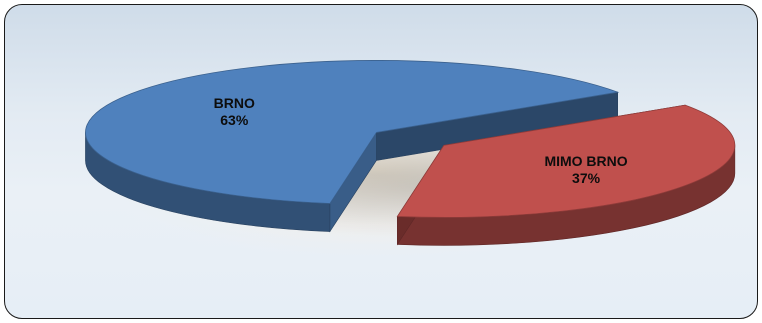 This screenshot has height=323, width=762. I want to click on slice-value-mimo-brno: 37%, so click(586, 178).